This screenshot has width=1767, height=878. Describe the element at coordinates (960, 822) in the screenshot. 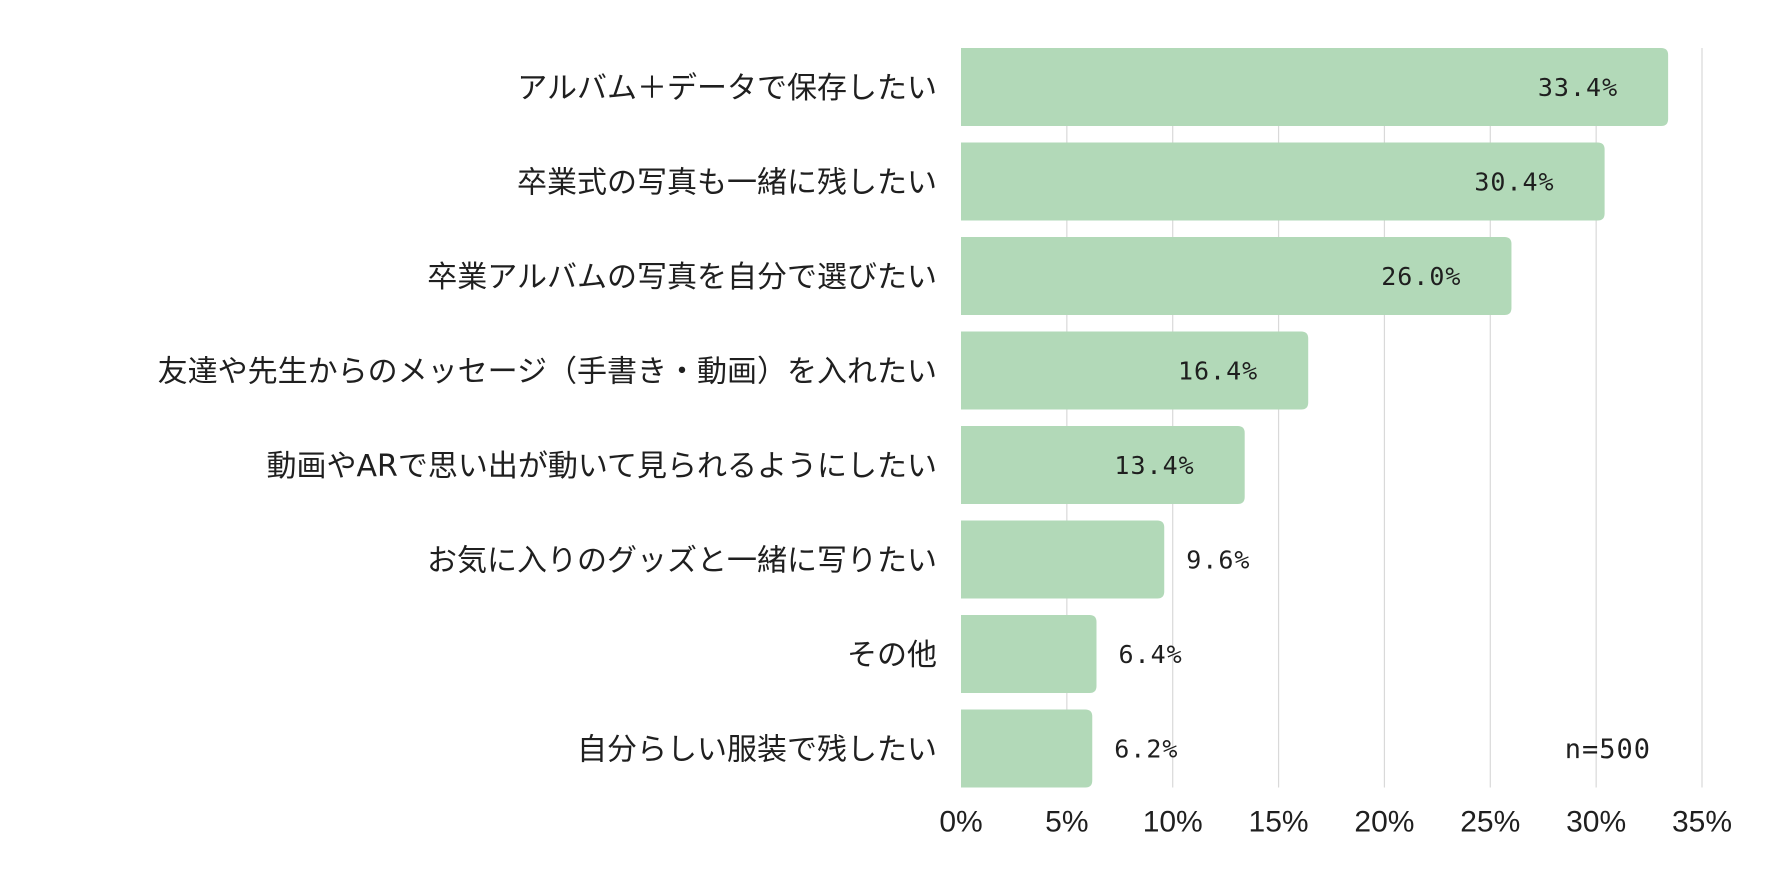

I see `x-tick-label: 0%` at that location.